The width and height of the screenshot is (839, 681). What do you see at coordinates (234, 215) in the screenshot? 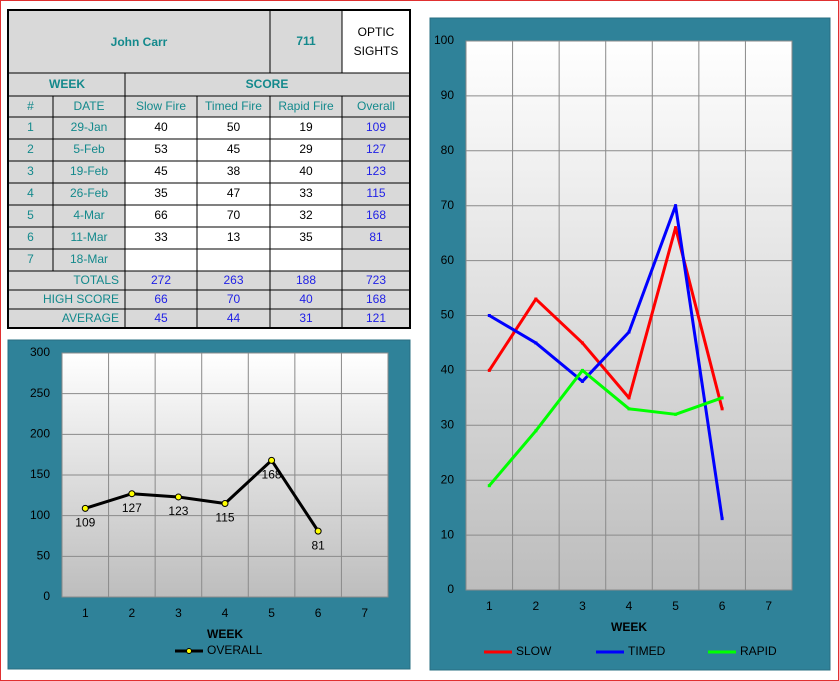
I see `table-value: 70` at bounding box center [234, 215].